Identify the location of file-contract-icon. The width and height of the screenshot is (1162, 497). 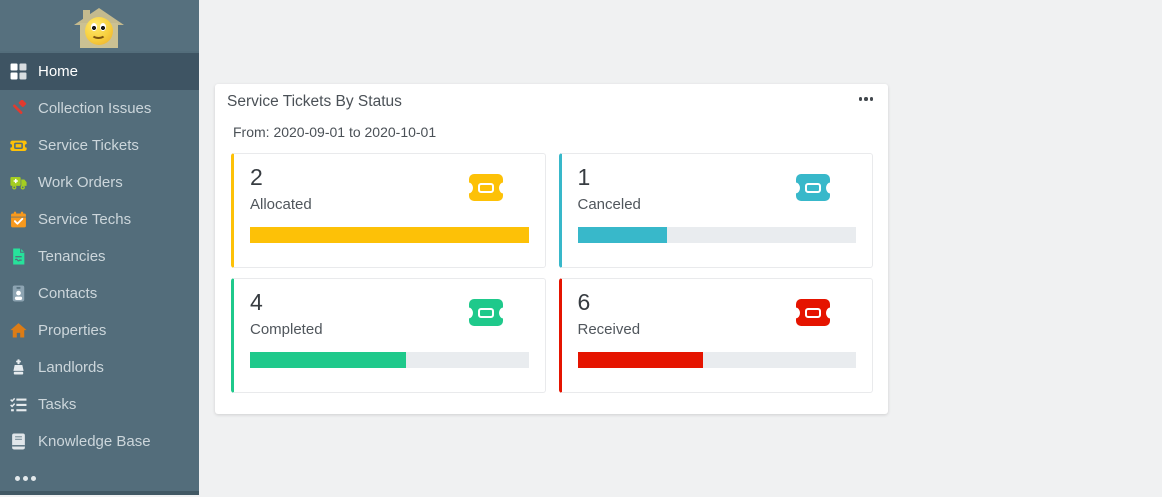
(18, 256).